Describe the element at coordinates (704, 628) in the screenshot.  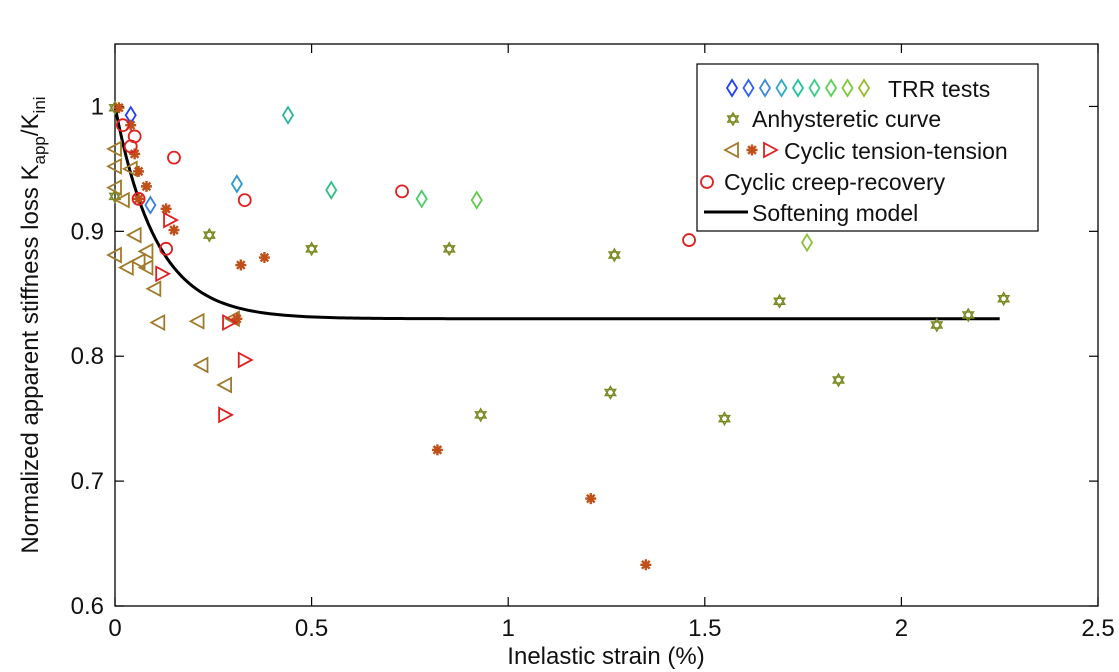
I see `x-tick-label: 1.5` at that location.